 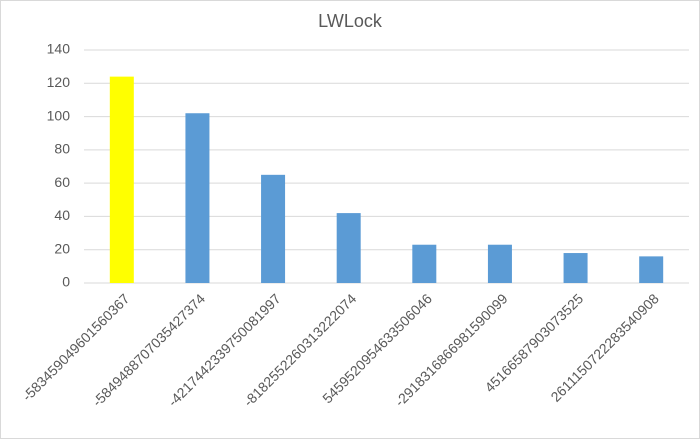 What do you see at coordinates (66, 282) in the screenshot?
I see `y-tick-label: 0` at bounding box center [66, 282].